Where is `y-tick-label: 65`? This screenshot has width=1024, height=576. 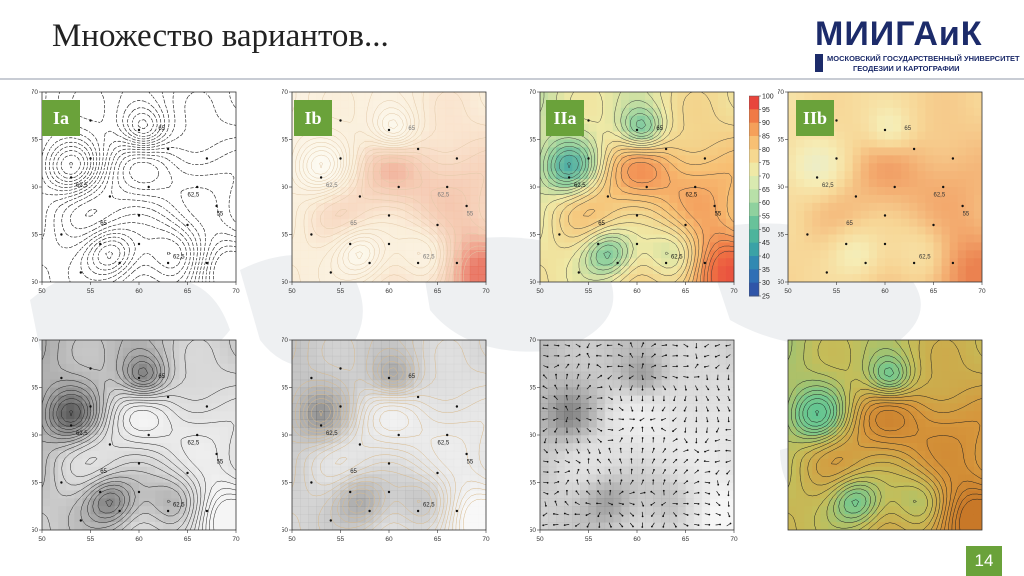
y-tick-label: 65 is located at coordinates (781, 140).